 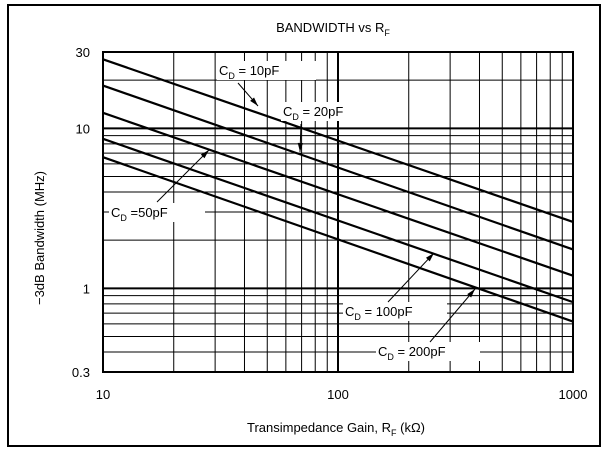 I want to click on y-tick-label: 30, so click(x=83, y=52).